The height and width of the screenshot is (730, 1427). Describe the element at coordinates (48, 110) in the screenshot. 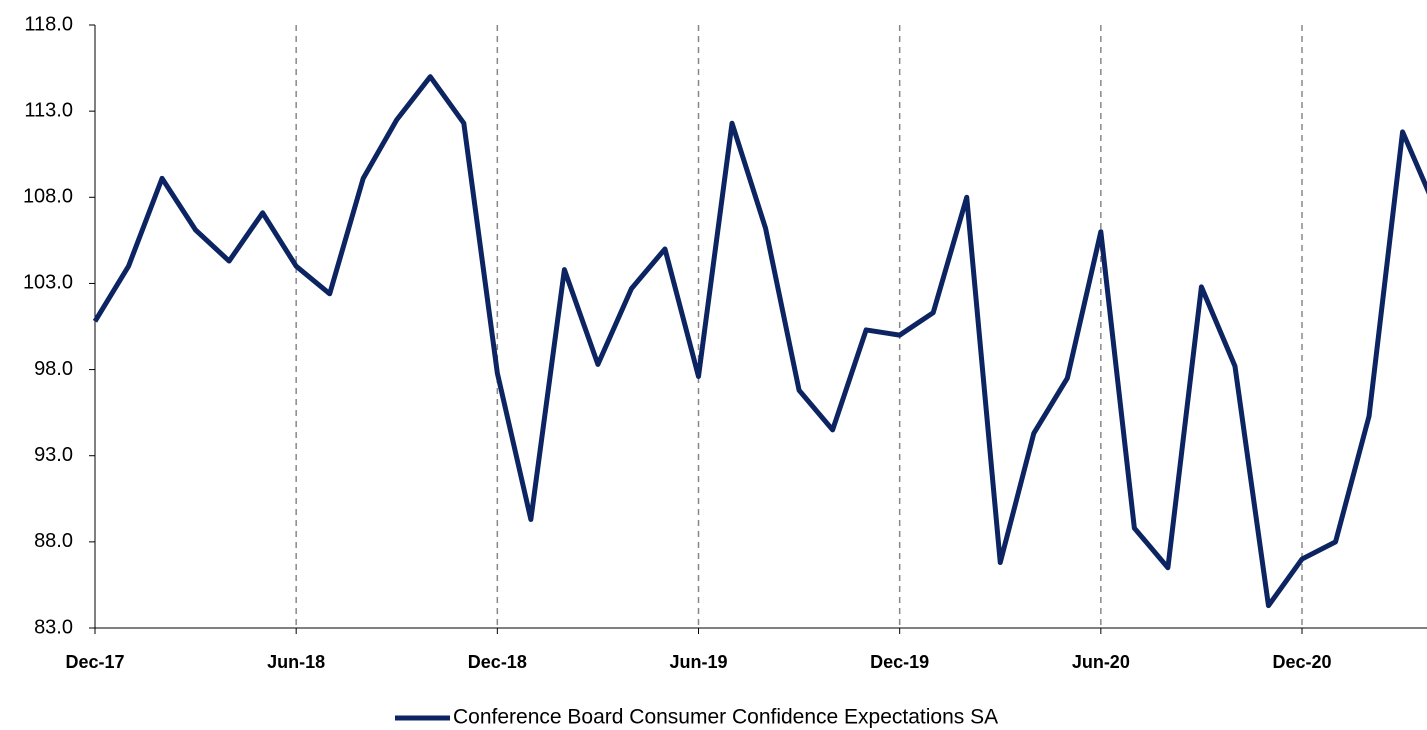

I see `y-tick-label: 113.0` at that location.